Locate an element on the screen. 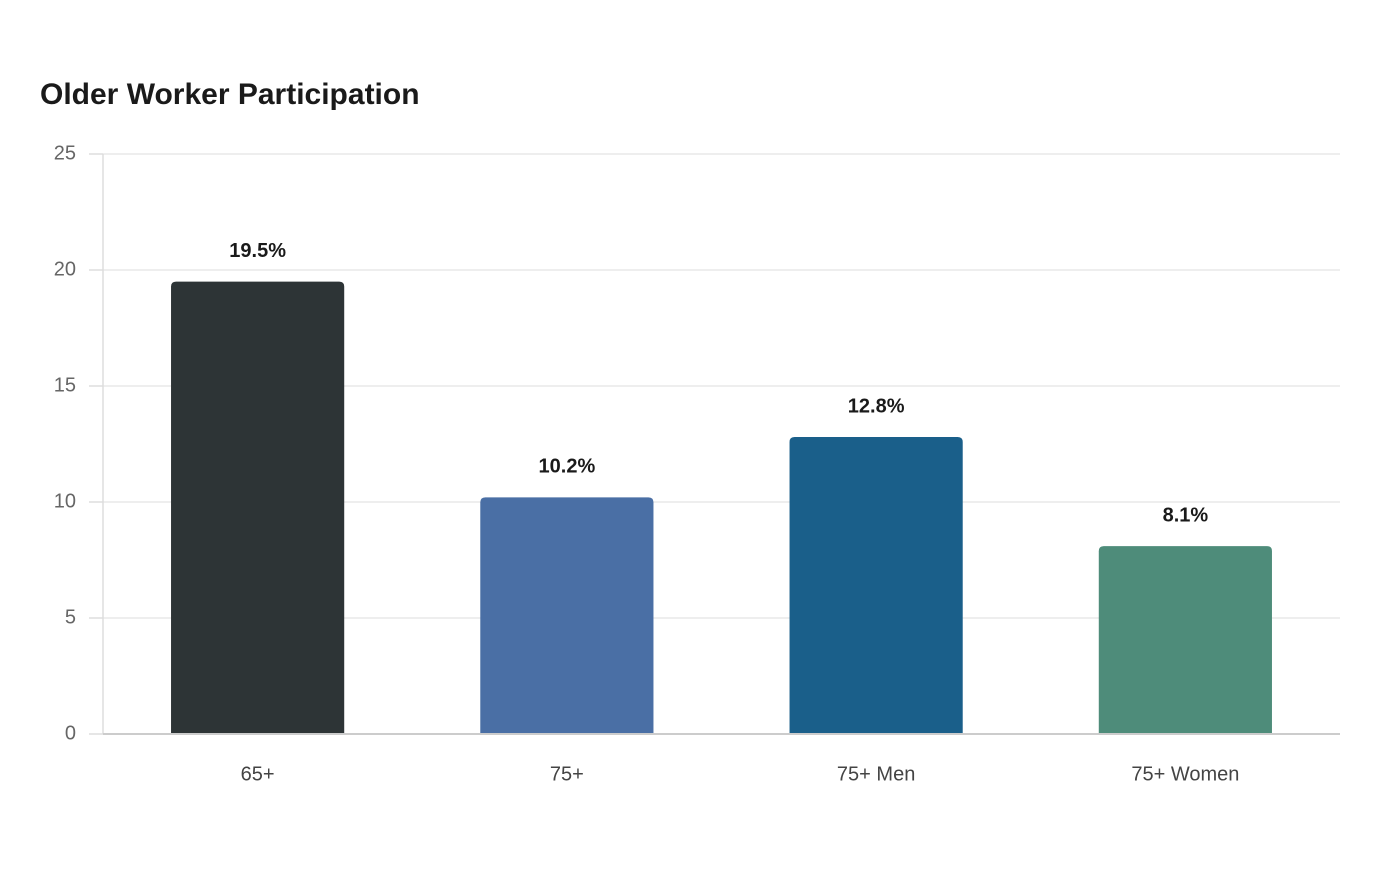 This screenshot has width=1400, height=880. value-label: 10.2% is located at coordinates (567, 467).